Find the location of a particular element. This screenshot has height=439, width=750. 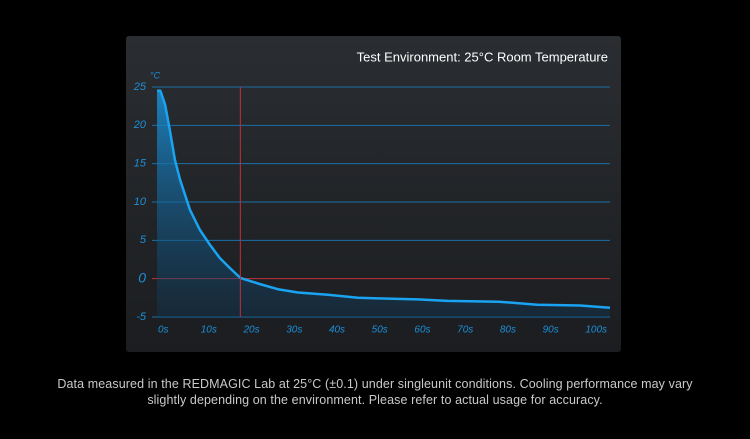

x-tick-label: 100s is located at coordinates (596, 330).